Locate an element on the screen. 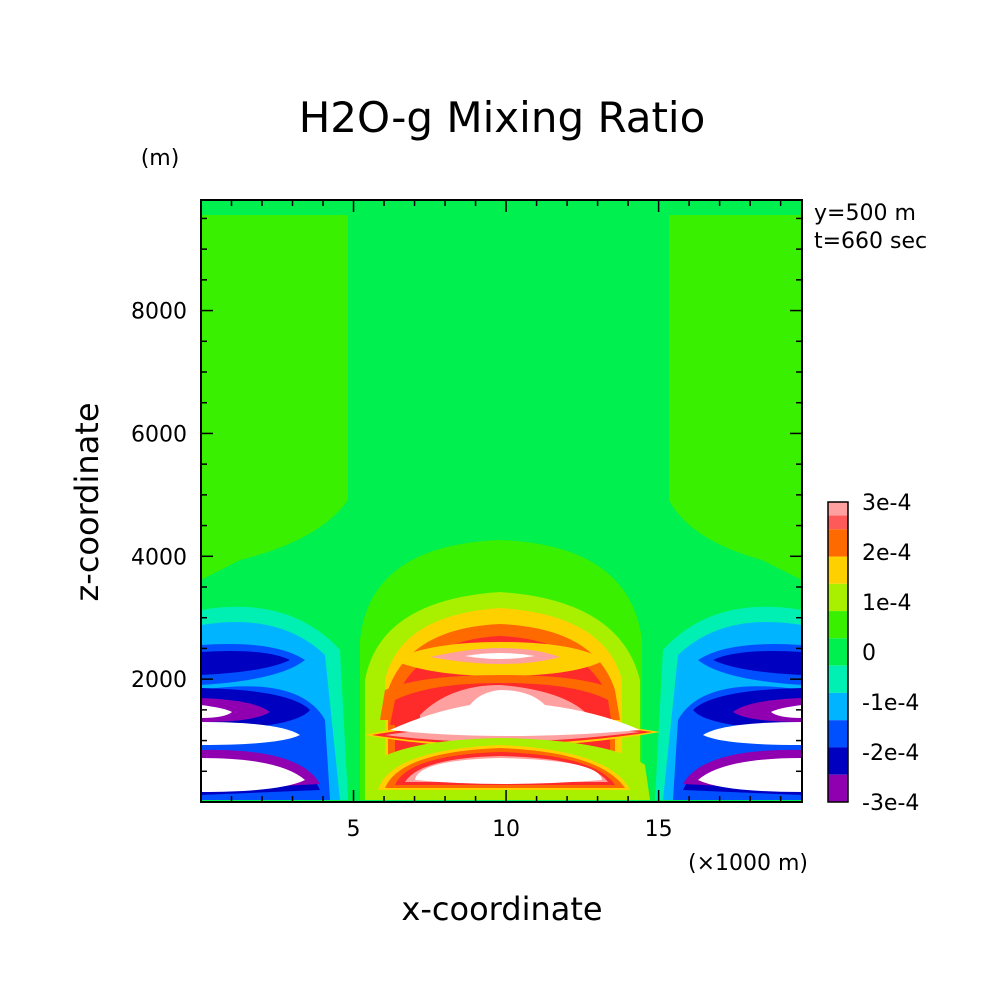 The height and width of the screenshot is (1004, 1004). colorbar-level-label: 2e-4 is located at coordinates (886, 553).